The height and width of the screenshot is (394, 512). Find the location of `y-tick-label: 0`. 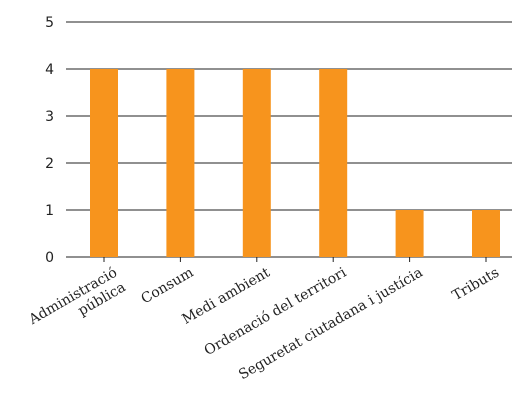

y-tick-label: 0 is located at coordinates (49, 258).